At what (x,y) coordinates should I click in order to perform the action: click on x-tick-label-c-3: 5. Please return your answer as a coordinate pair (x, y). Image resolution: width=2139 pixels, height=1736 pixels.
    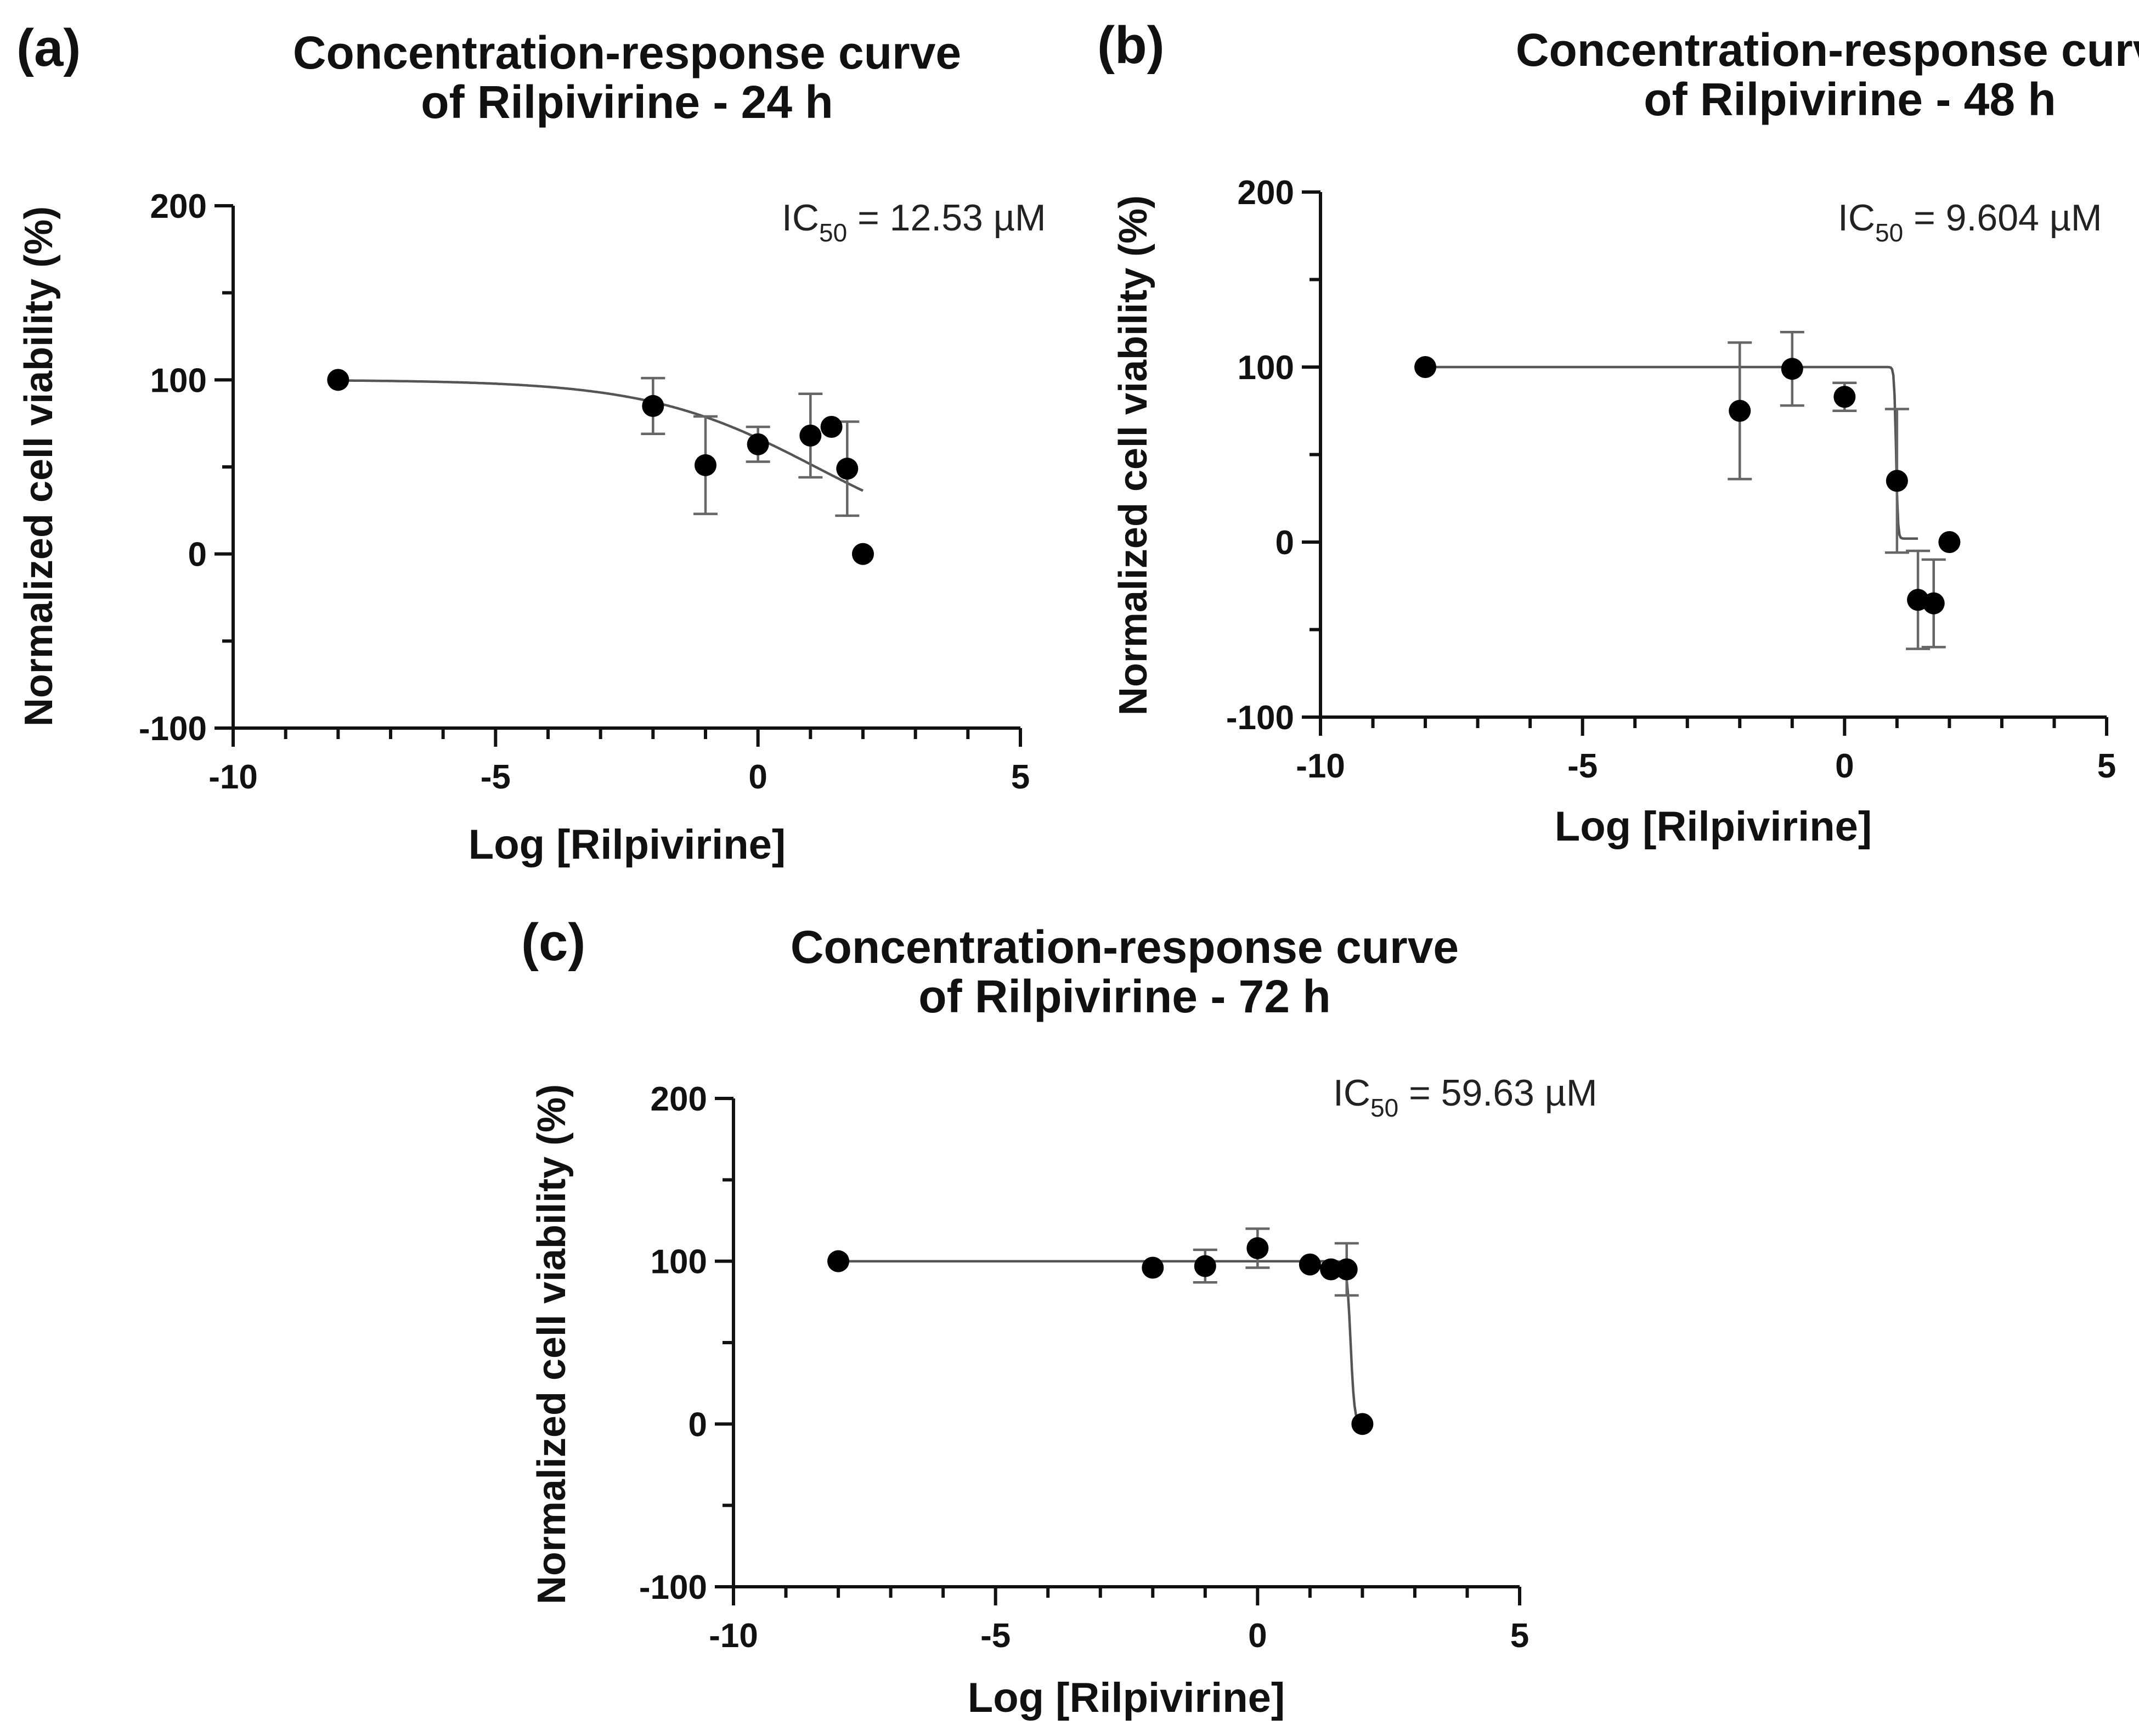
    Looking at the image, I should click on (1519, 1636).